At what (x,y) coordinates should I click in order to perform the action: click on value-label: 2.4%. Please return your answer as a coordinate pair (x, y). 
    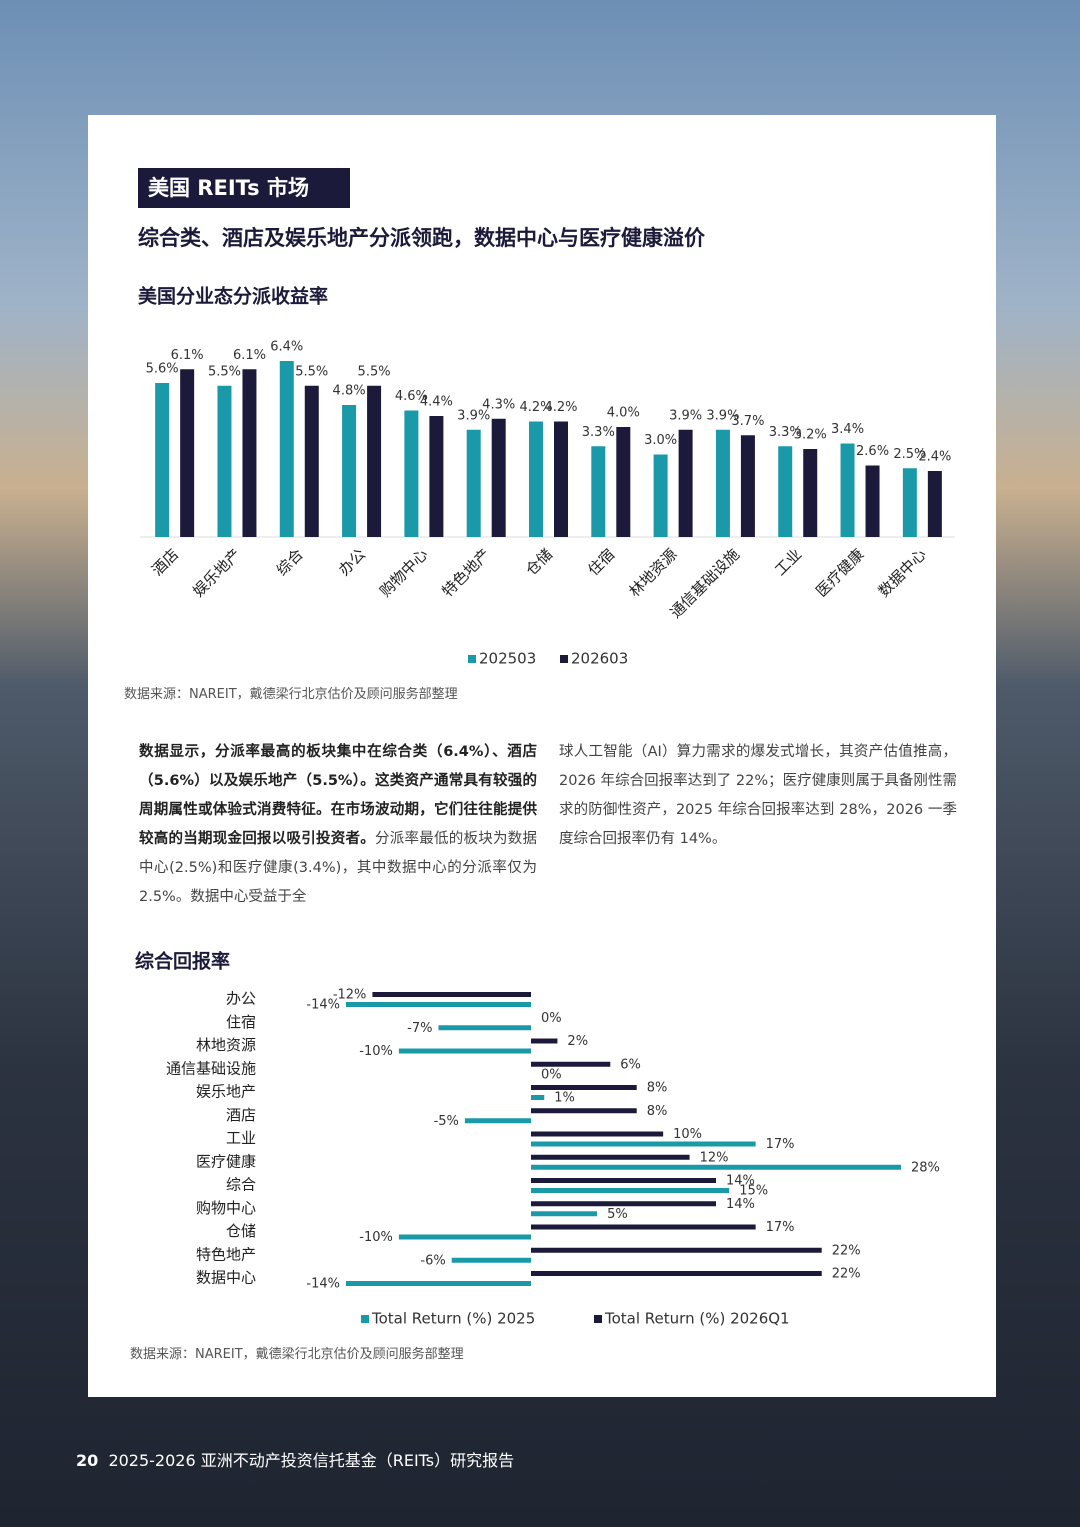
    Looking at the image, I should click on (934, 457).